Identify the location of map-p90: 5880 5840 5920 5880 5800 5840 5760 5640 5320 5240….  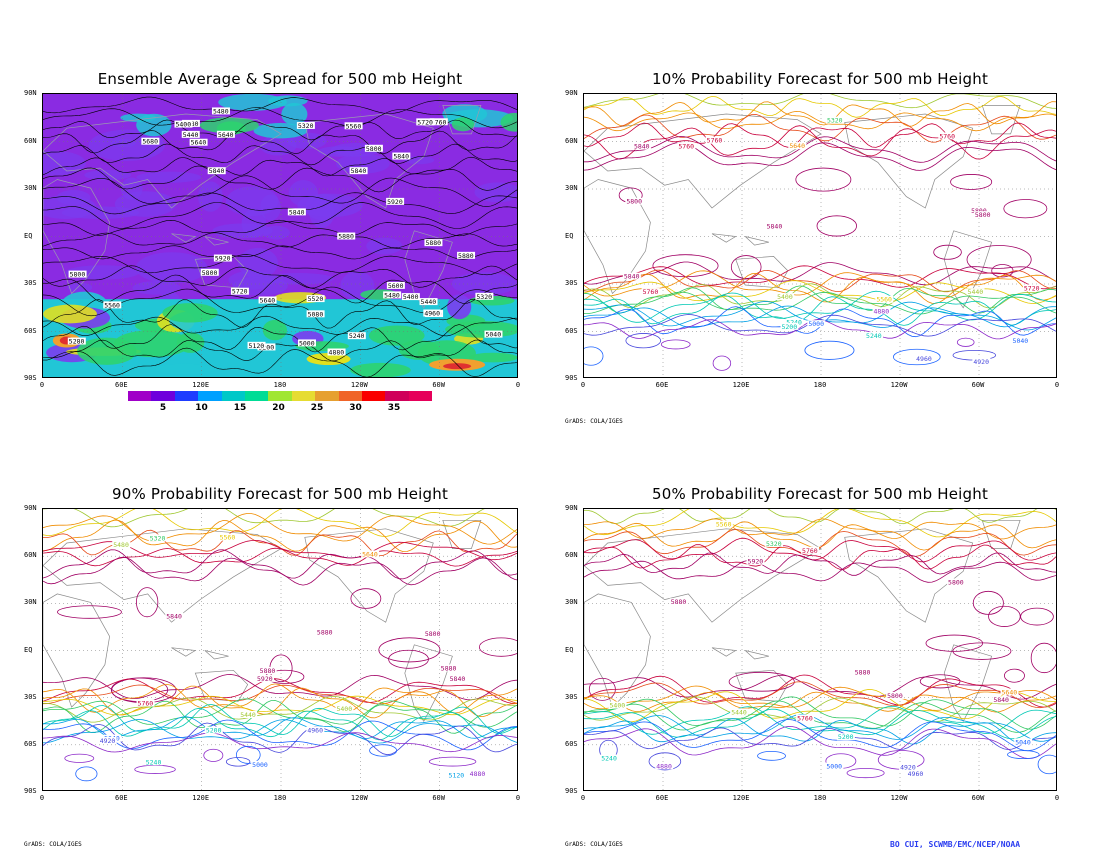
(280, 649).